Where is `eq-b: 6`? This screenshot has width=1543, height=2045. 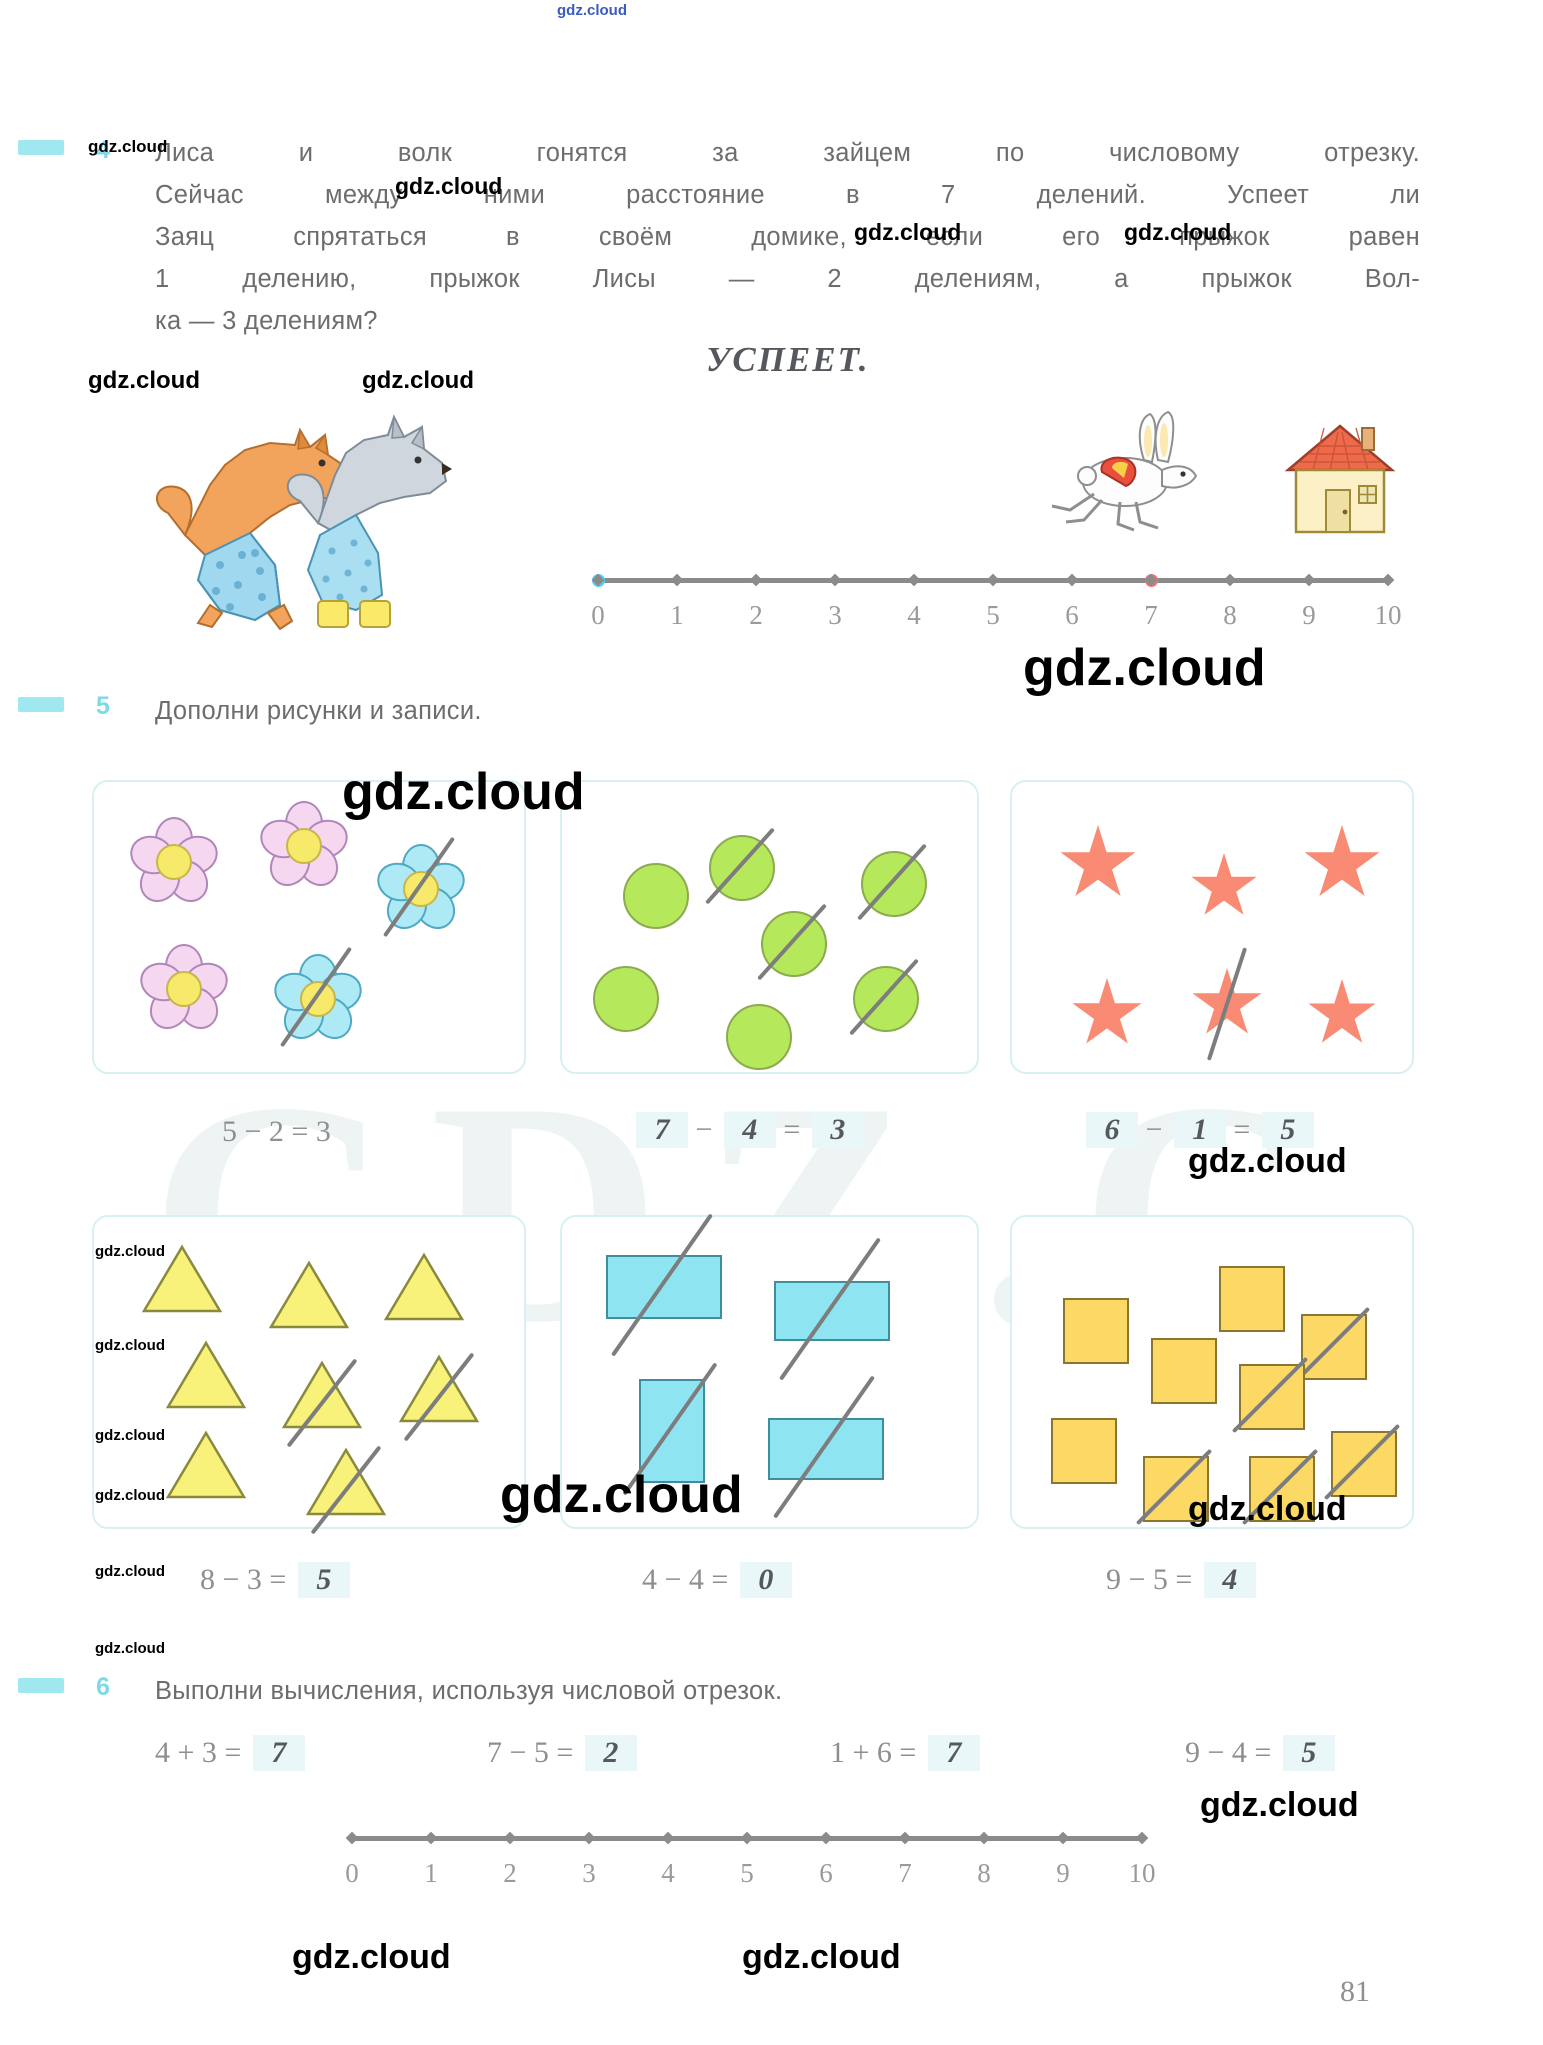
eq-b: 6 is located at coordinates (884, 1752).